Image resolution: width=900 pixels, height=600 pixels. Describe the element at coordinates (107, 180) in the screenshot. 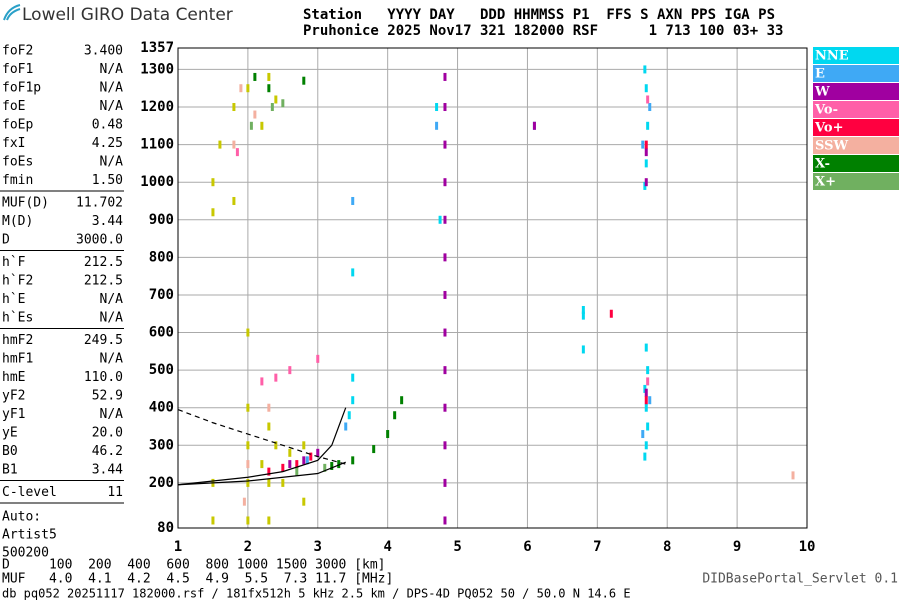

I see `param-value: 1.50` at that location.